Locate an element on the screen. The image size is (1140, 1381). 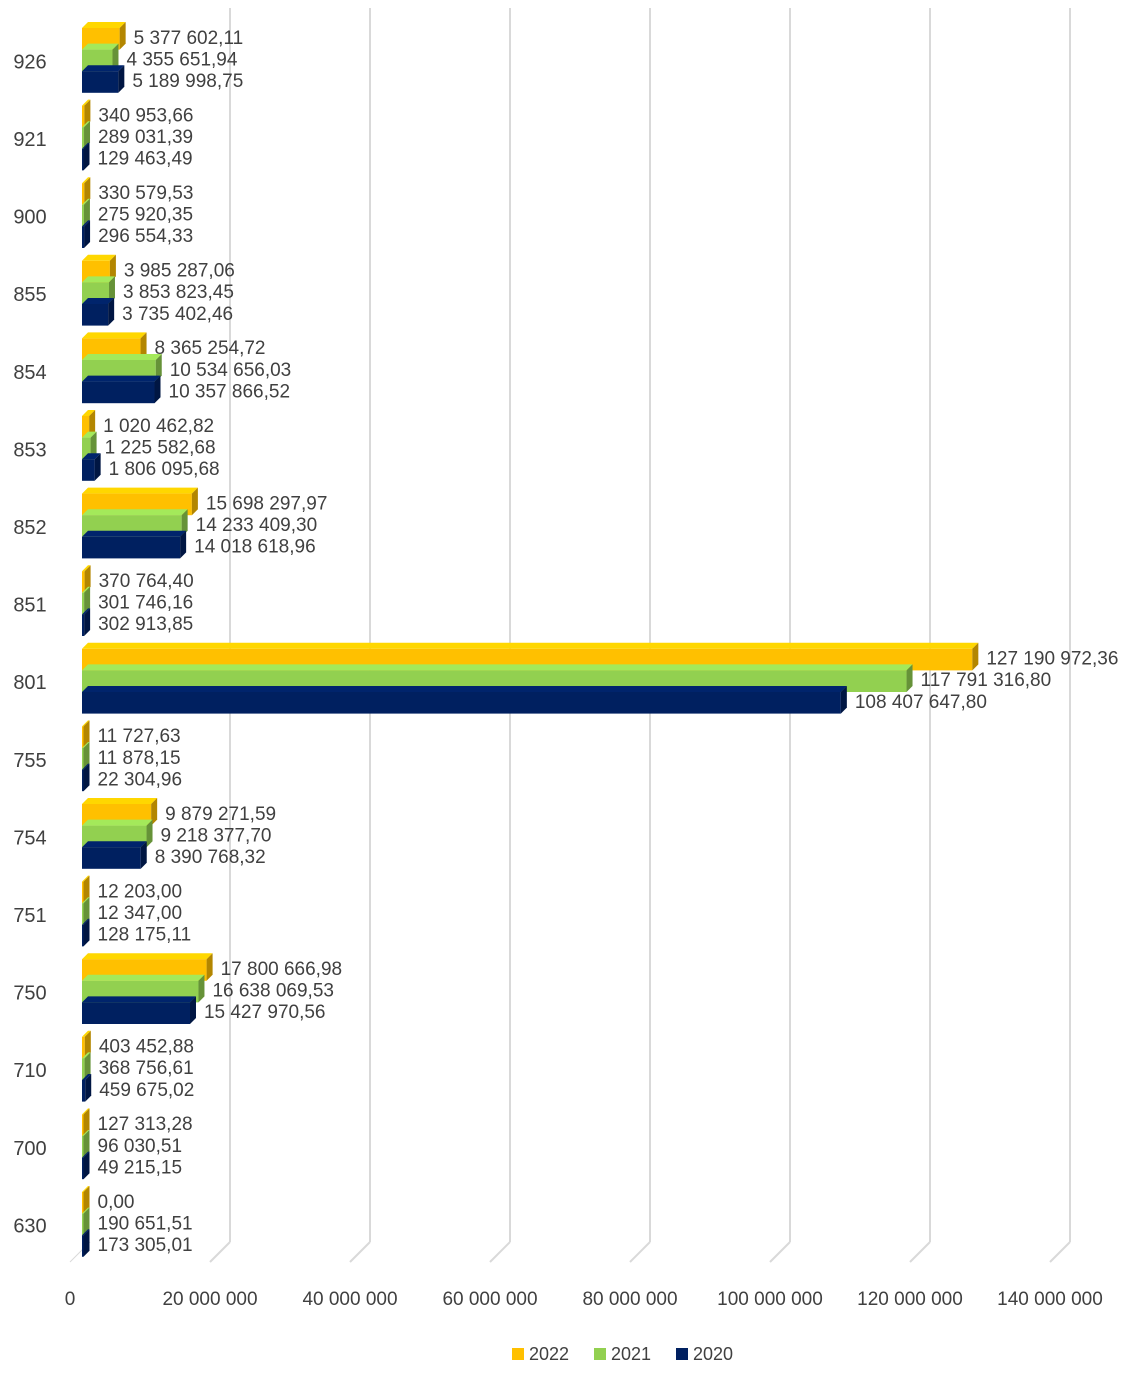
data-label: 340 953,66 is located at coordinates (145, 115).